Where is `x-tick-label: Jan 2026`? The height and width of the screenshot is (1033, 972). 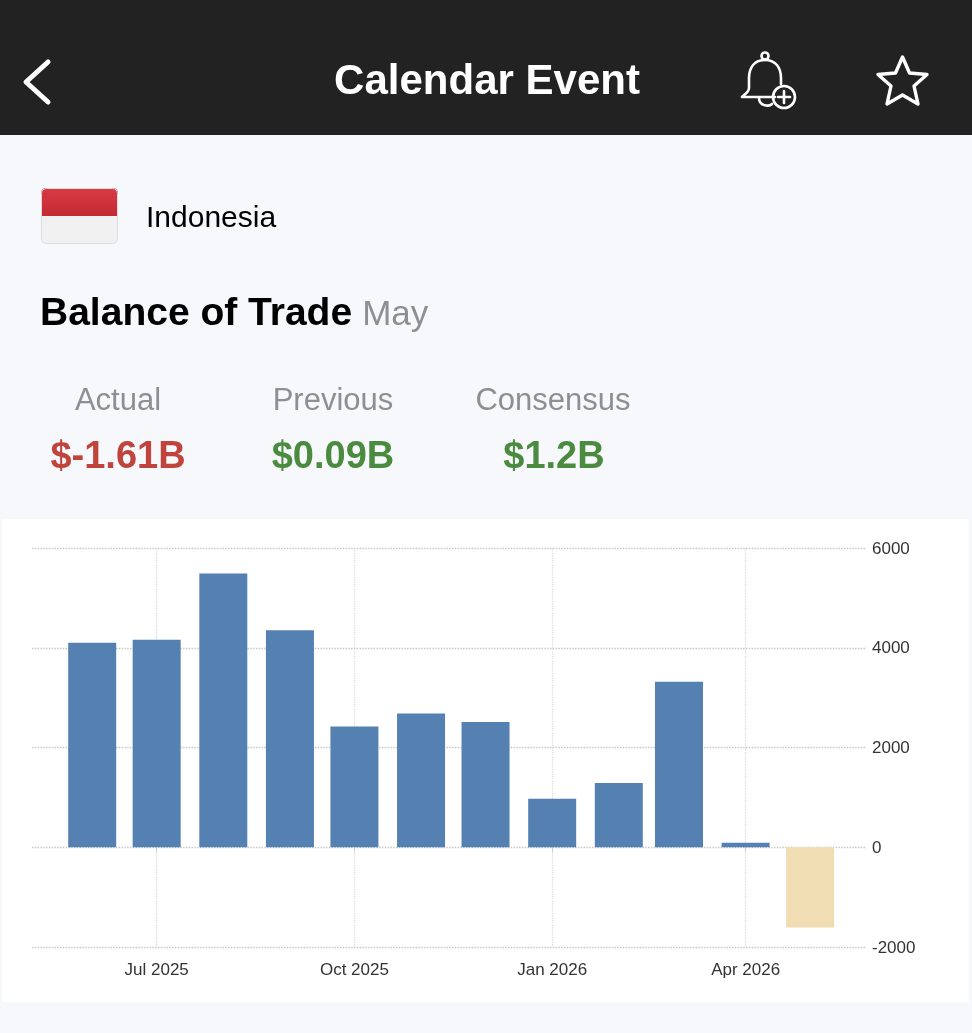 x-tick-label: Jan 2026 is located at coordinates (552, 969).